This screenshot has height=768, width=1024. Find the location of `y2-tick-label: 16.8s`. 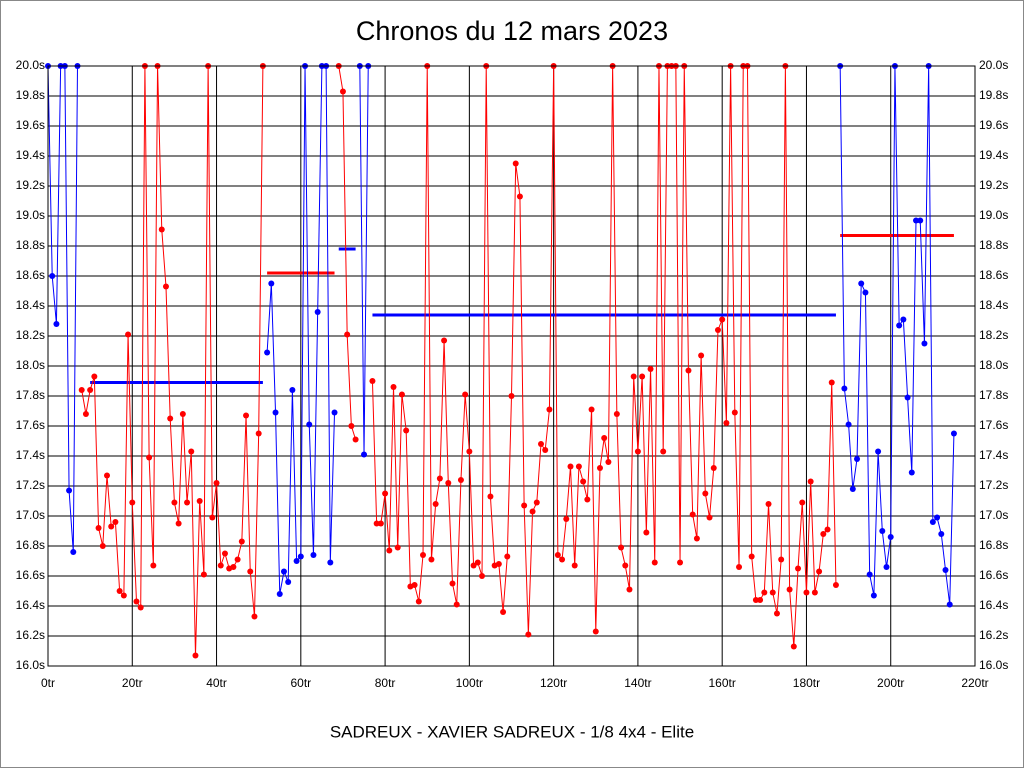

y2-tick-label: 16.8s is located at coordinates (993, 545).